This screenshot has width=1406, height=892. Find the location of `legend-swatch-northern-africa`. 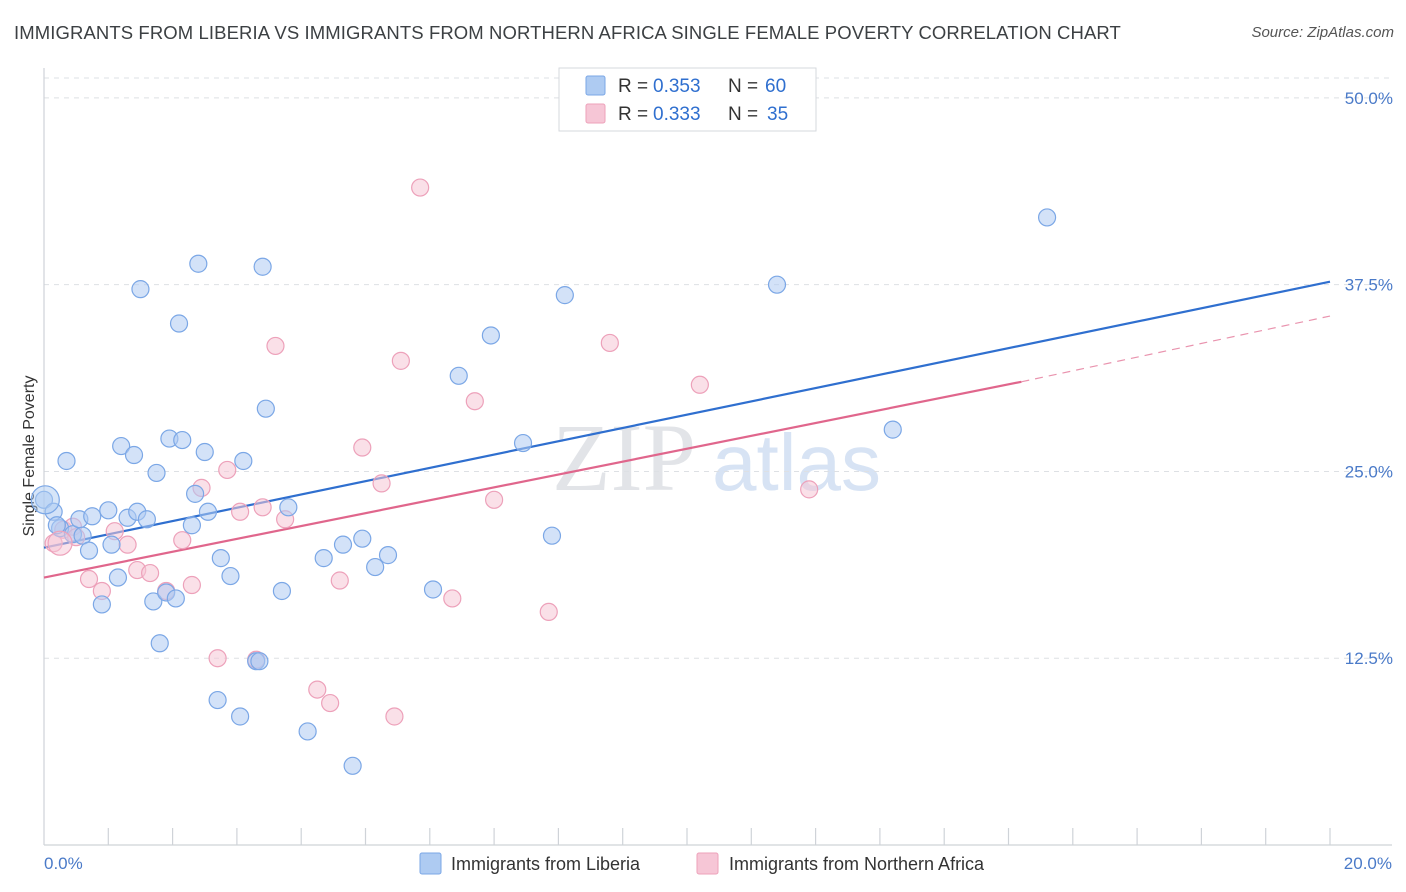

legend-swatch-northern-africa is located at coordinates (595, 113).